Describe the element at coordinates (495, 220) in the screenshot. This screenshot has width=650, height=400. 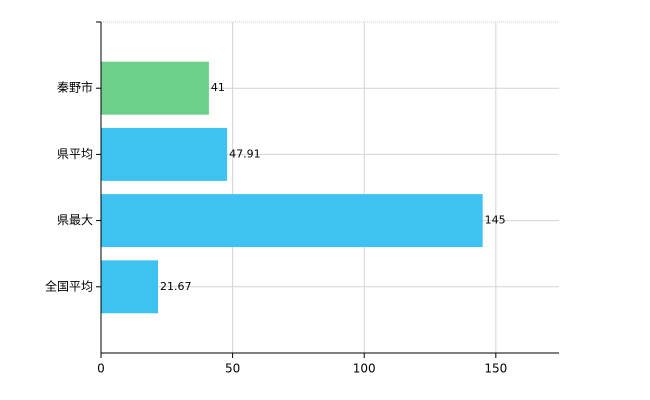
I see `value-label: 145` at that location.